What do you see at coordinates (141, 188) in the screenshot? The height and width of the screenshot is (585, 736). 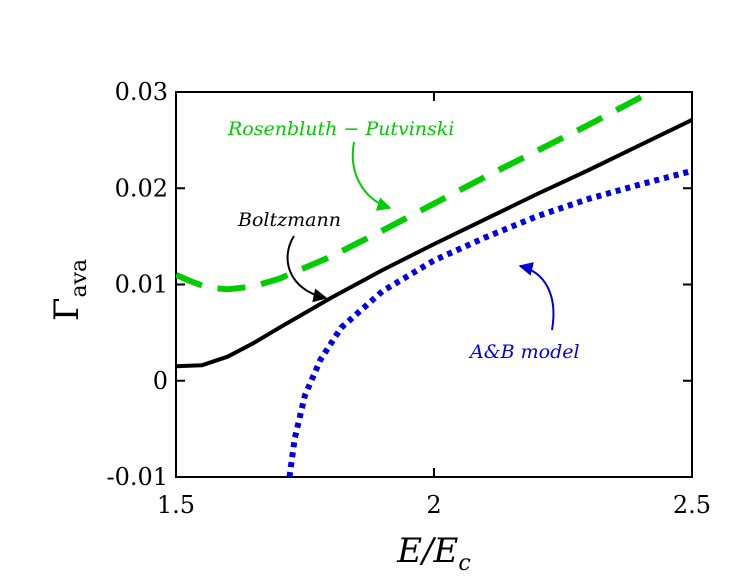 I see `y-tick-label: 0.02` at bounding box center [141, 188].